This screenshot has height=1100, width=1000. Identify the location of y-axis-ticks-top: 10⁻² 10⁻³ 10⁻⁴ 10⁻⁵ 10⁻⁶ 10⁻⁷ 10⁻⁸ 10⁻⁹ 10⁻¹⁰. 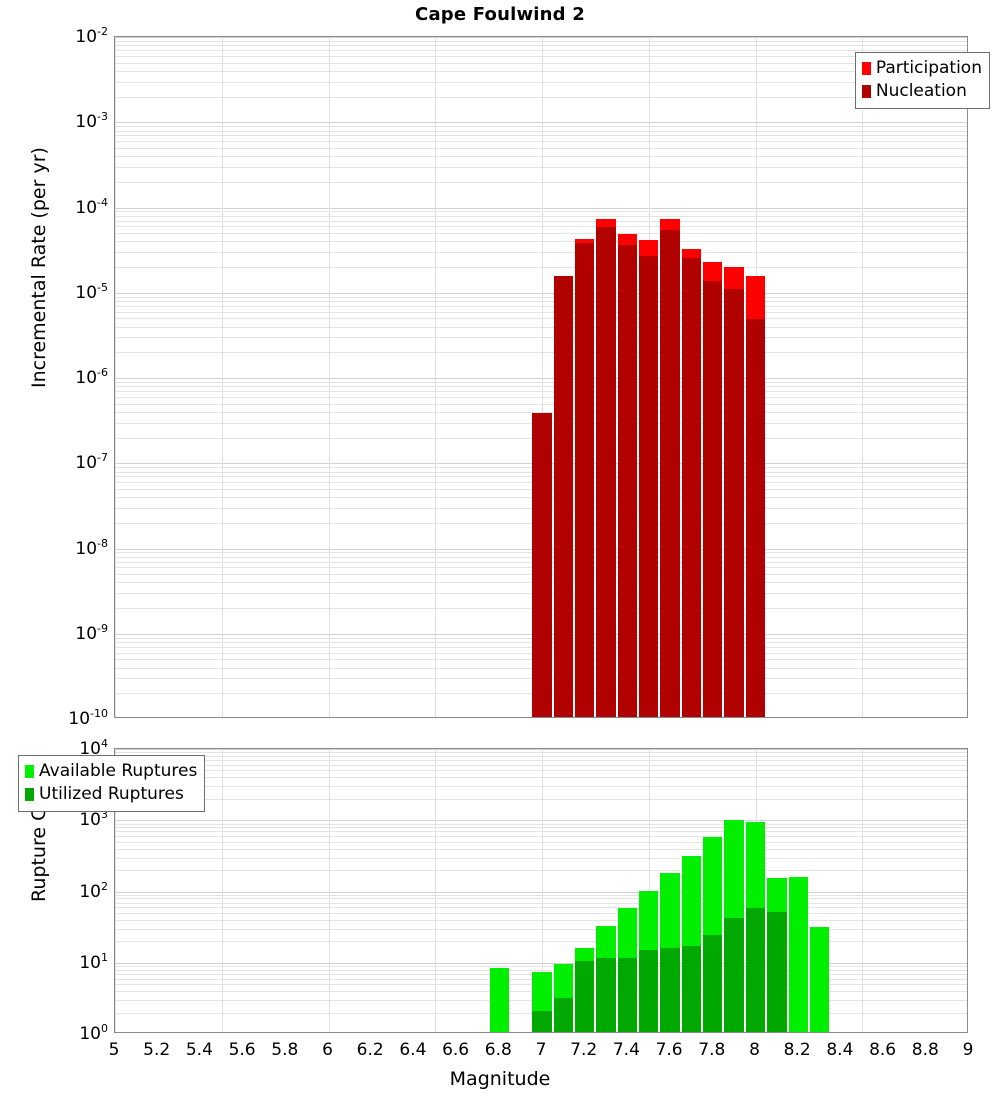
(54, 550).